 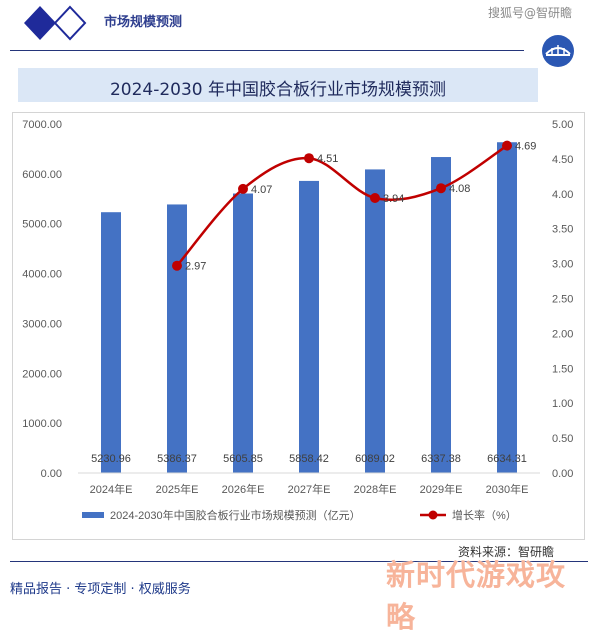 I want to click on growth-rate-label: 4.08, so click(x=459, y=189).